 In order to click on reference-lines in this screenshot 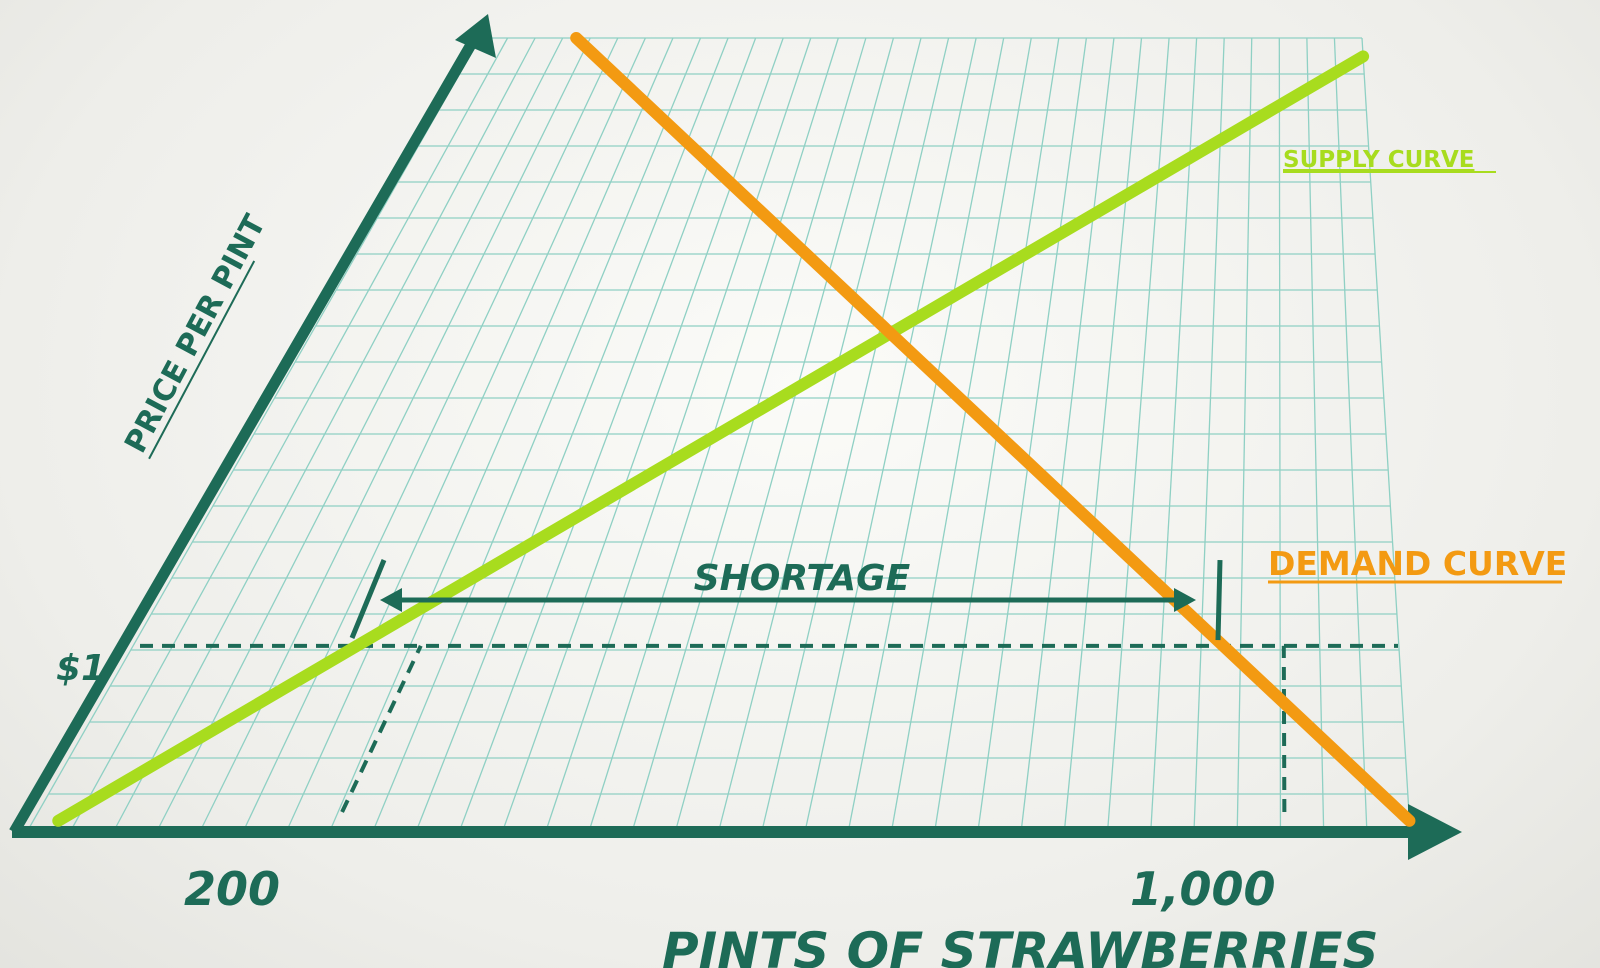, I will do `click(769, 728)`.